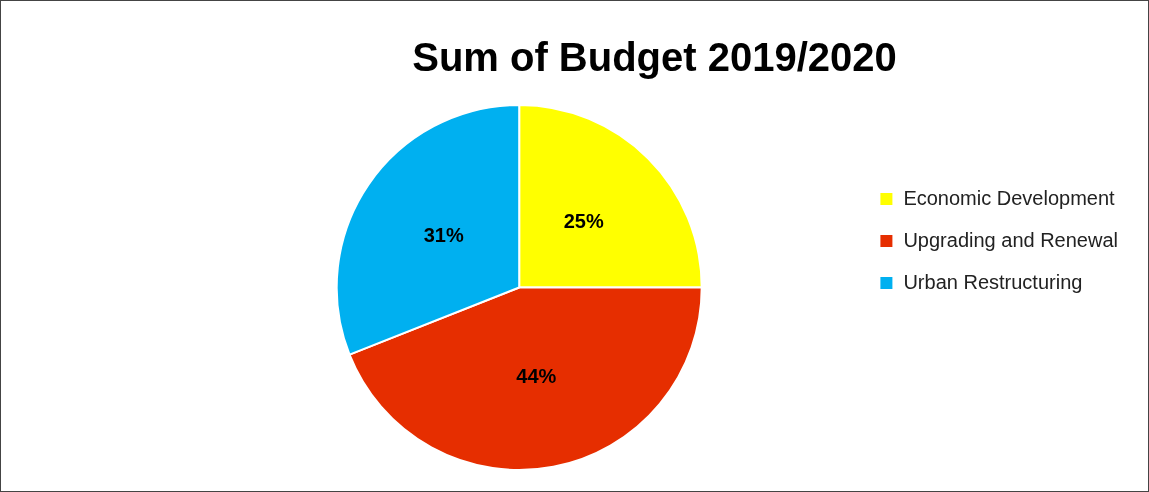 This screenshot has width=1149, height=492. I want to click on data-label: 31%, so click(443, 234).